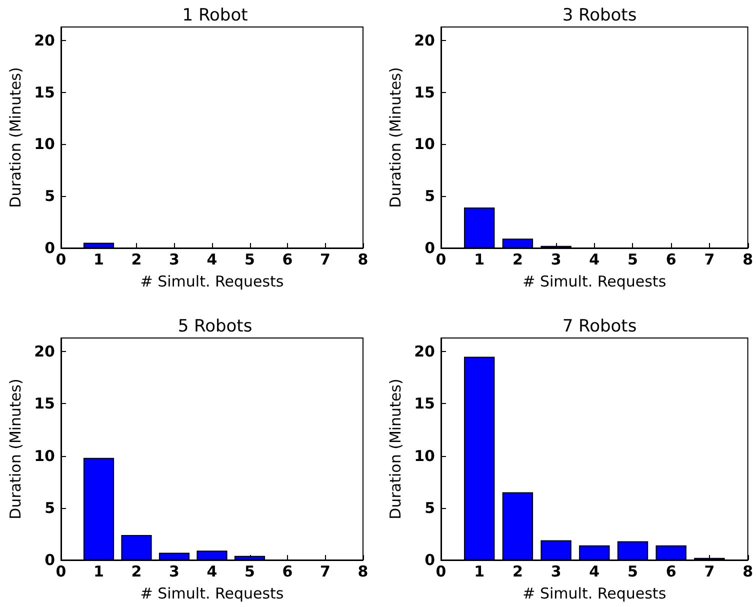 The height and width of the screenshot is (607, 756). Describe the element at coordinates (215, 16) in the screenshot. I see `chart-title: 1 Robot` at that location.